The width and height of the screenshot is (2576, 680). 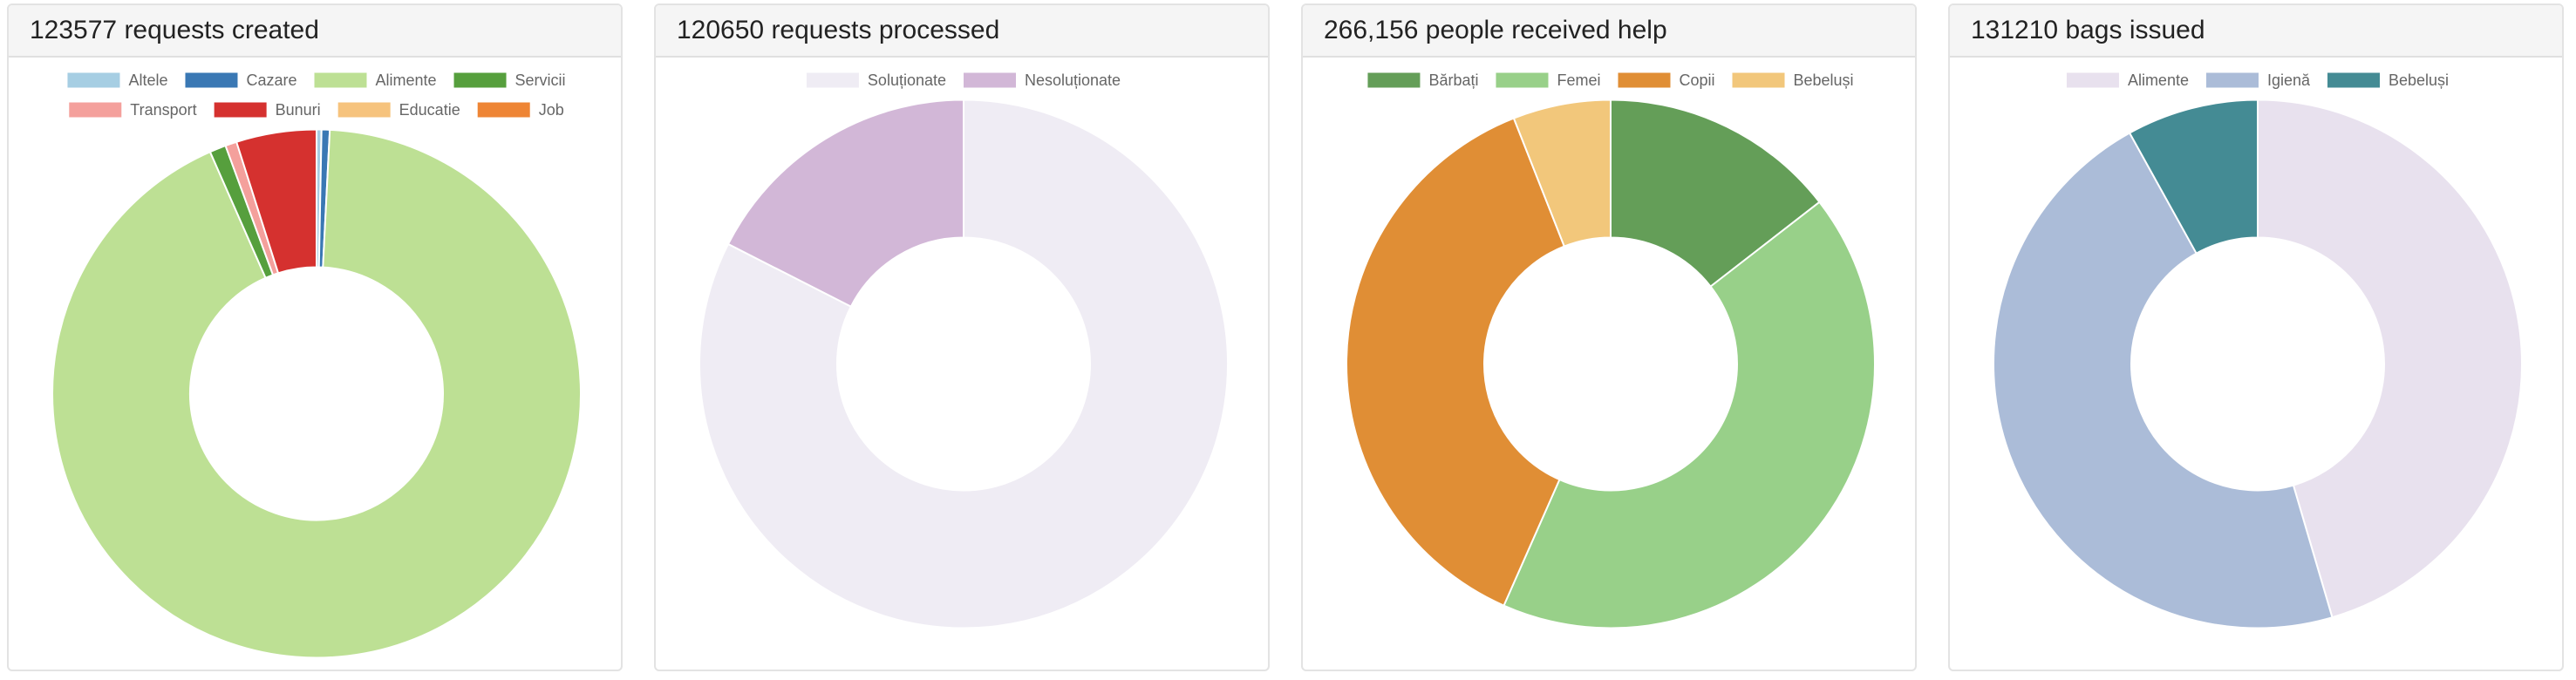 I want to click on legend-item-igiena: Igienă, so click(x=2258, y=80).